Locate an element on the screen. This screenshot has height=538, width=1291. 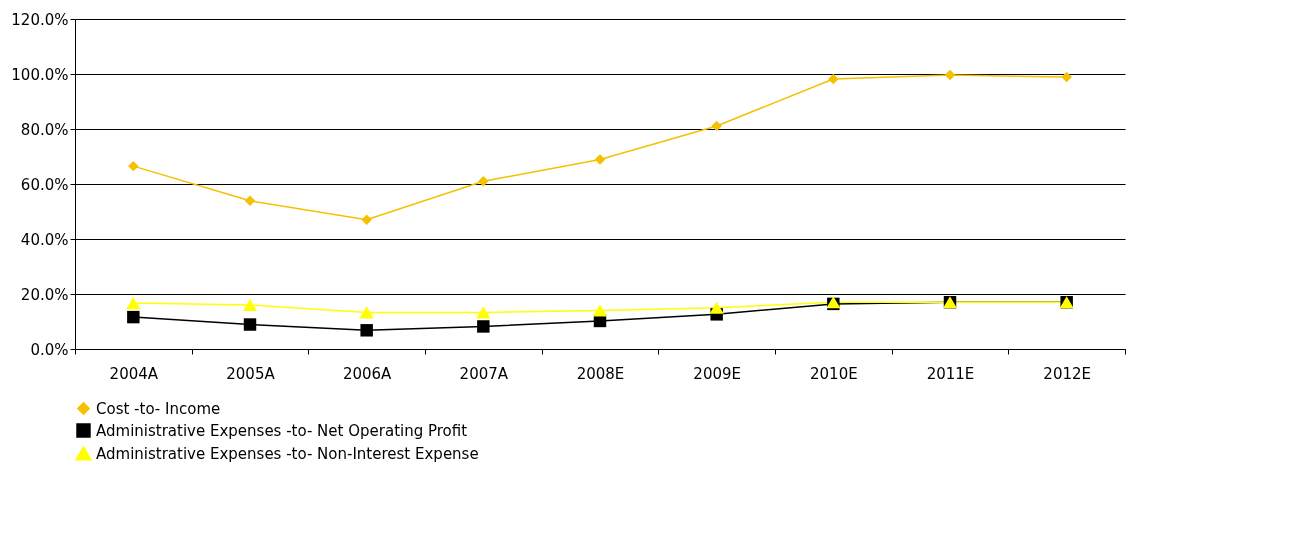
x-tick-label: 2004A is located at coordinates (134, 373).